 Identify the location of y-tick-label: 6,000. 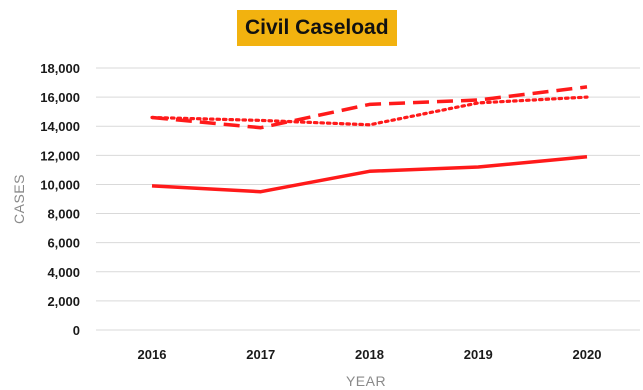
(63, 243).